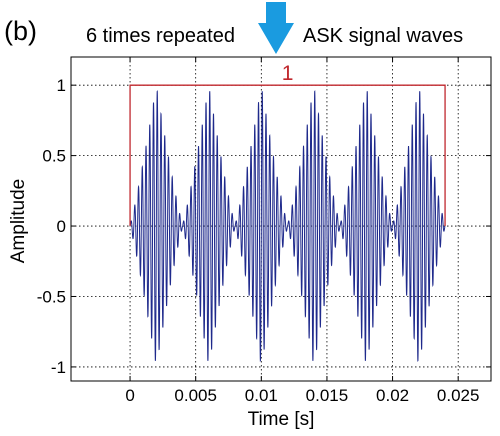 The width and height of the screenshot is (500, 436). I want to click on x-tick-label: 0.025, so click(458, 395).